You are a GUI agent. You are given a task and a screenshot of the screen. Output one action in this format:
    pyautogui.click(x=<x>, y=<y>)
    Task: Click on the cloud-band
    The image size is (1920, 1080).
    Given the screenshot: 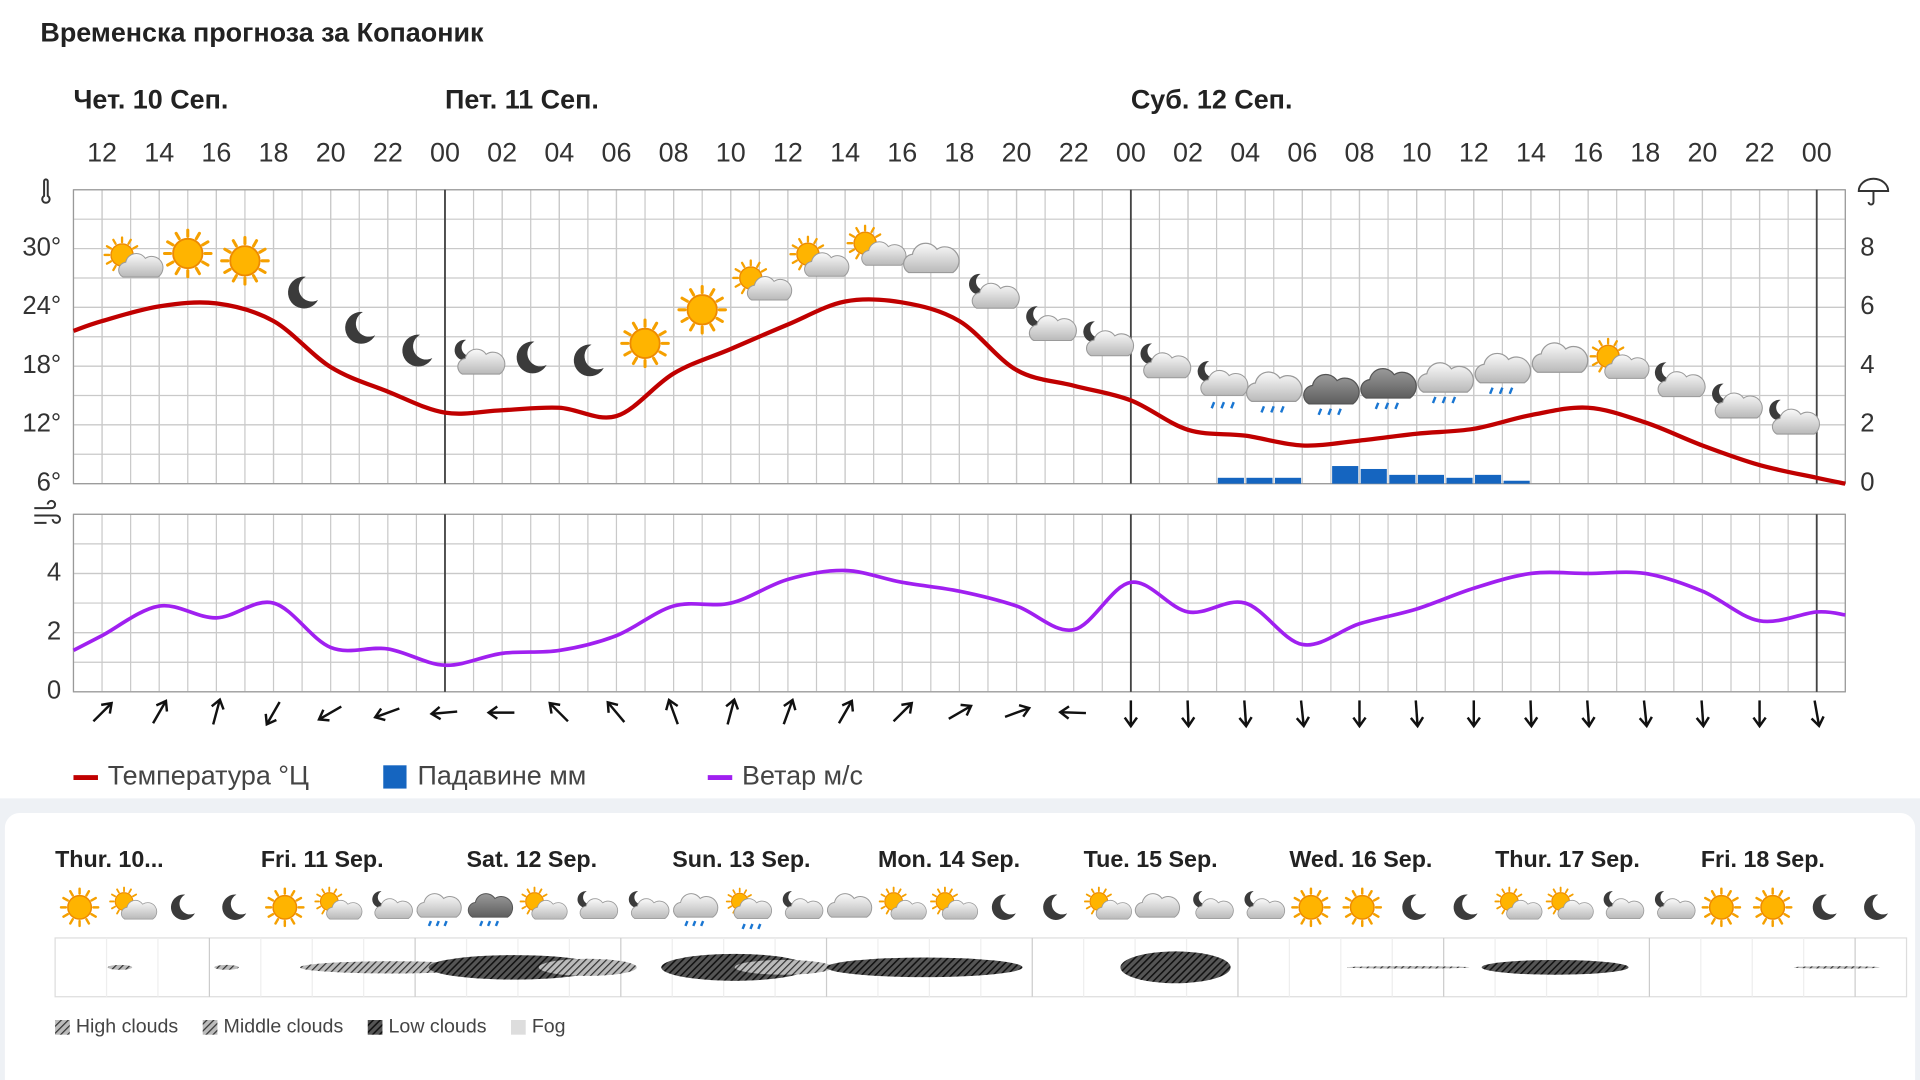 What is the action you would take?
    pyautogui.click(x=1555, y=967)
    